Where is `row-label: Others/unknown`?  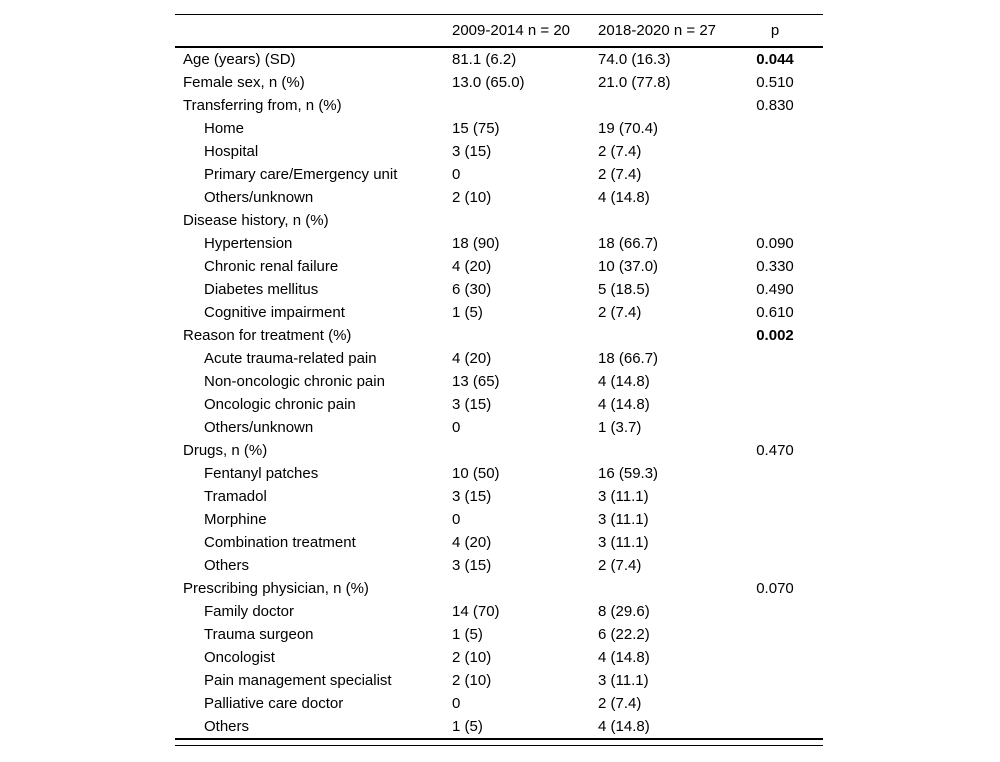
row-label: Others/unknown is located at coordinates (259, 427).